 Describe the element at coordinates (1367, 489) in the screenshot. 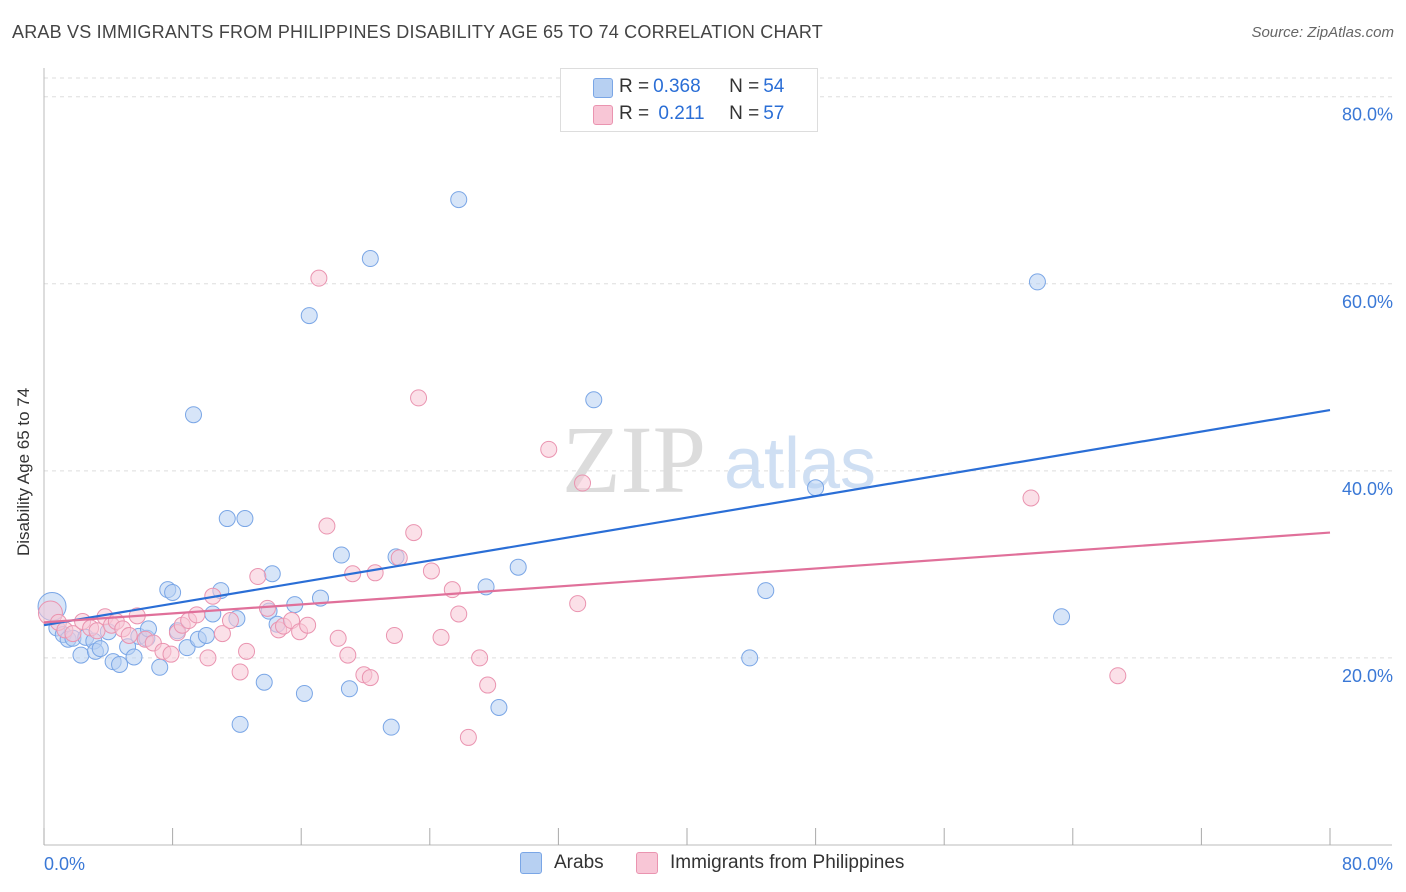

I see `y-tick-label: 40.0%` at that location.